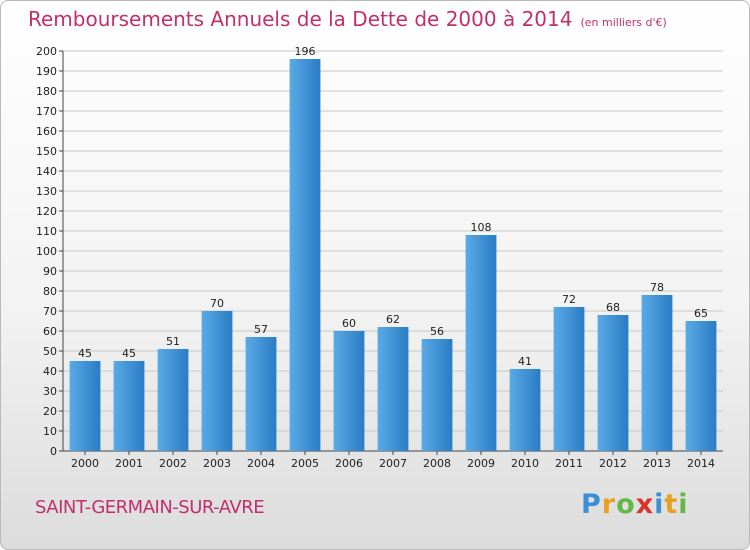 This screenshot has width=750, height=550. Describe the element at coordinates (46, 131) in the screenshot. I see `y-tick-label: 160` at that location.